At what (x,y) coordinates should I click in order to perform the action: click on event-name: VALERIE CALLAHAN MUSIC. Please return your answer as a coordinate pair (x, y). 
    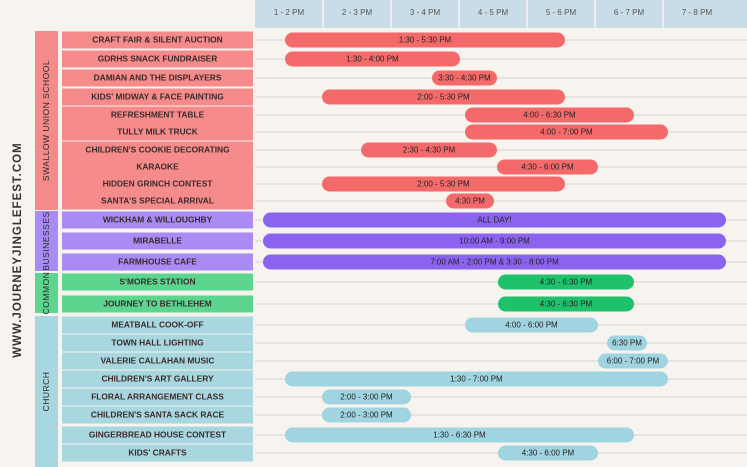
    Looking at the image, I should click on (158, 361).